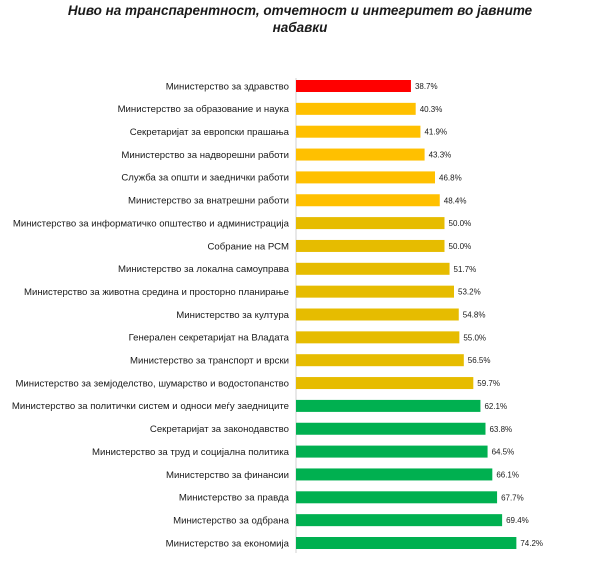 The height and width of the screenshot is (574, 600). Describe the element at coordinates (495, 406) in the screenshot. I see `value-label-15: 62.1%` at that location.